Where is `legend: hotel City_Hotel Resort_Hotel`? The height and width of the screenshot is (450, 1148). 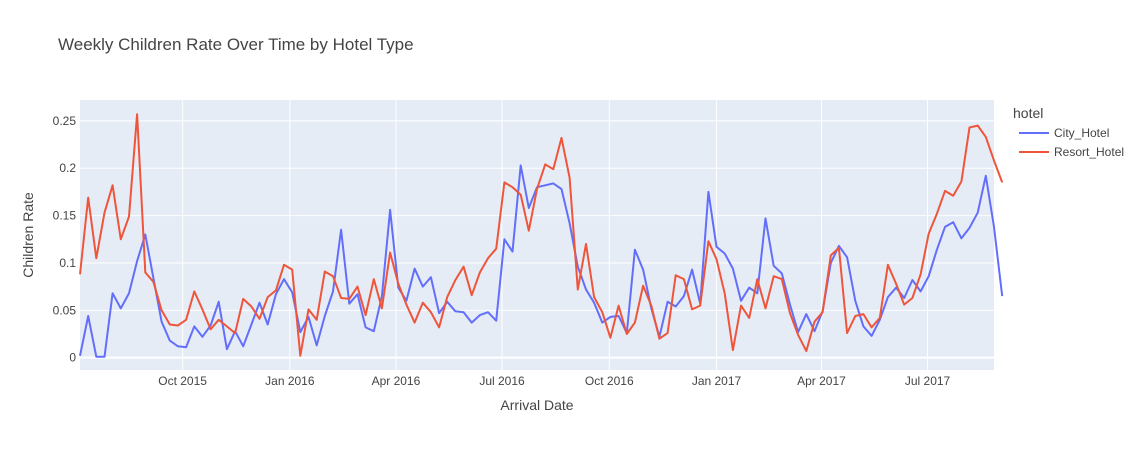
legend: hotel City_Hotel Resort_Hotel is located at coordinates (1068, 132).